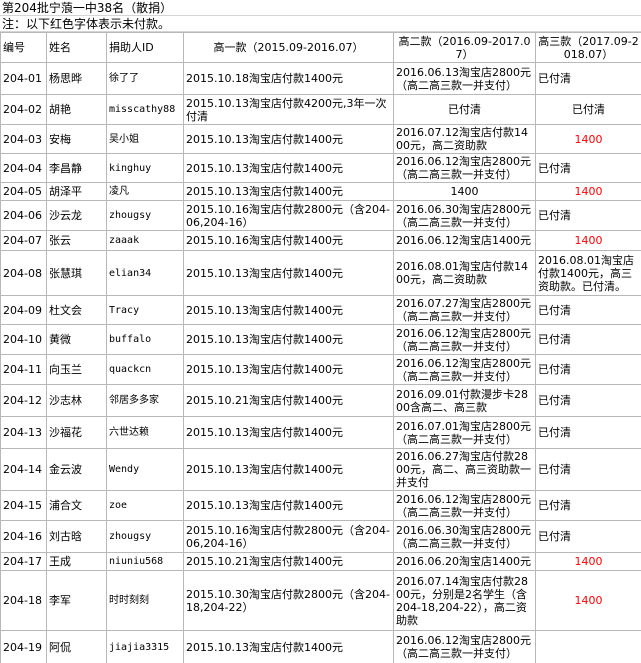 Image resolution: width=641 pixels, height=663 pixels. I want to click on table-cell: 阿侃, so click(76, 646).